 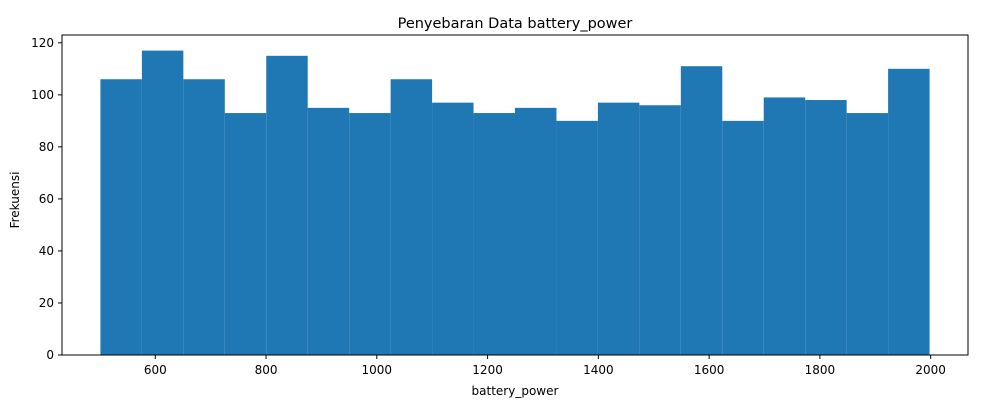 I want to click on y-tick-label: 60, so click(x=46, y=199).